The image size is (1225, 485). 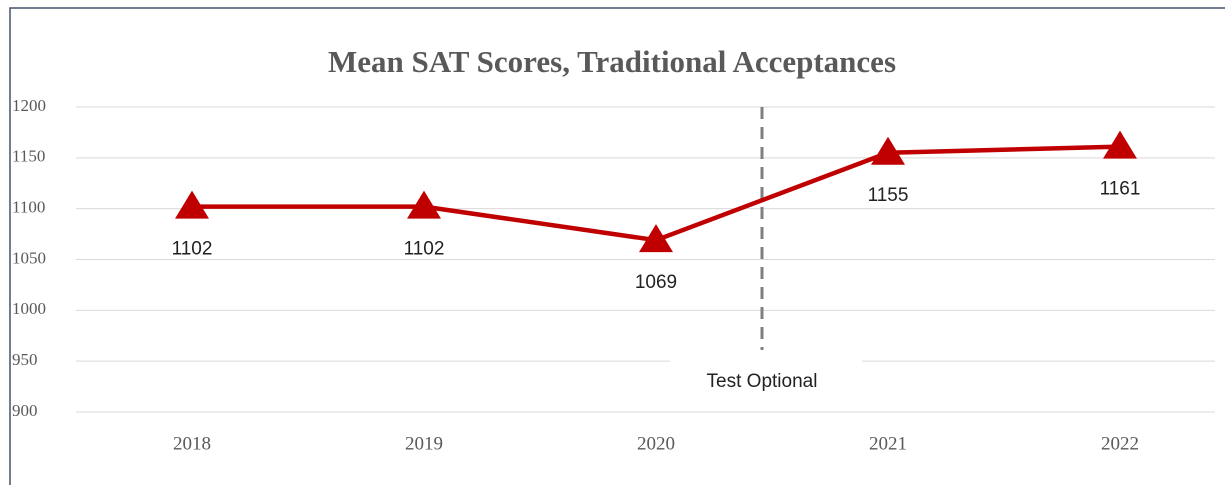 I want to click on y-tick-label: 1200, so click(x=29, y=105).